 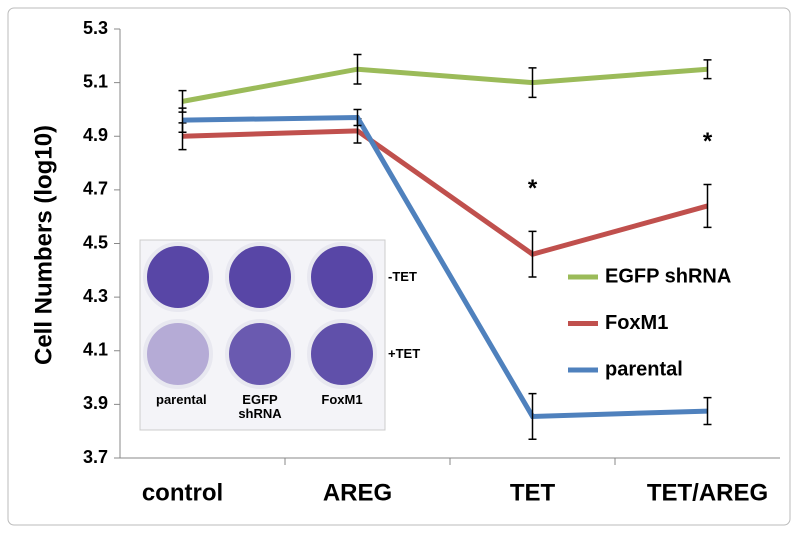 What do you see at coordinates (95, 296) in the screenshot?
I see `y-tick-label: 4.3` at bounding box center [95, 296].